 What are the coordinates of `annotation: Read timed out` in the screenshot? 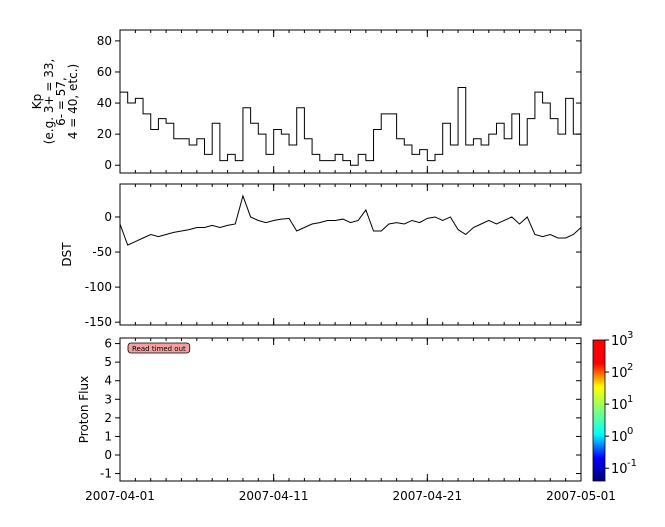 It's located at (159, 348).